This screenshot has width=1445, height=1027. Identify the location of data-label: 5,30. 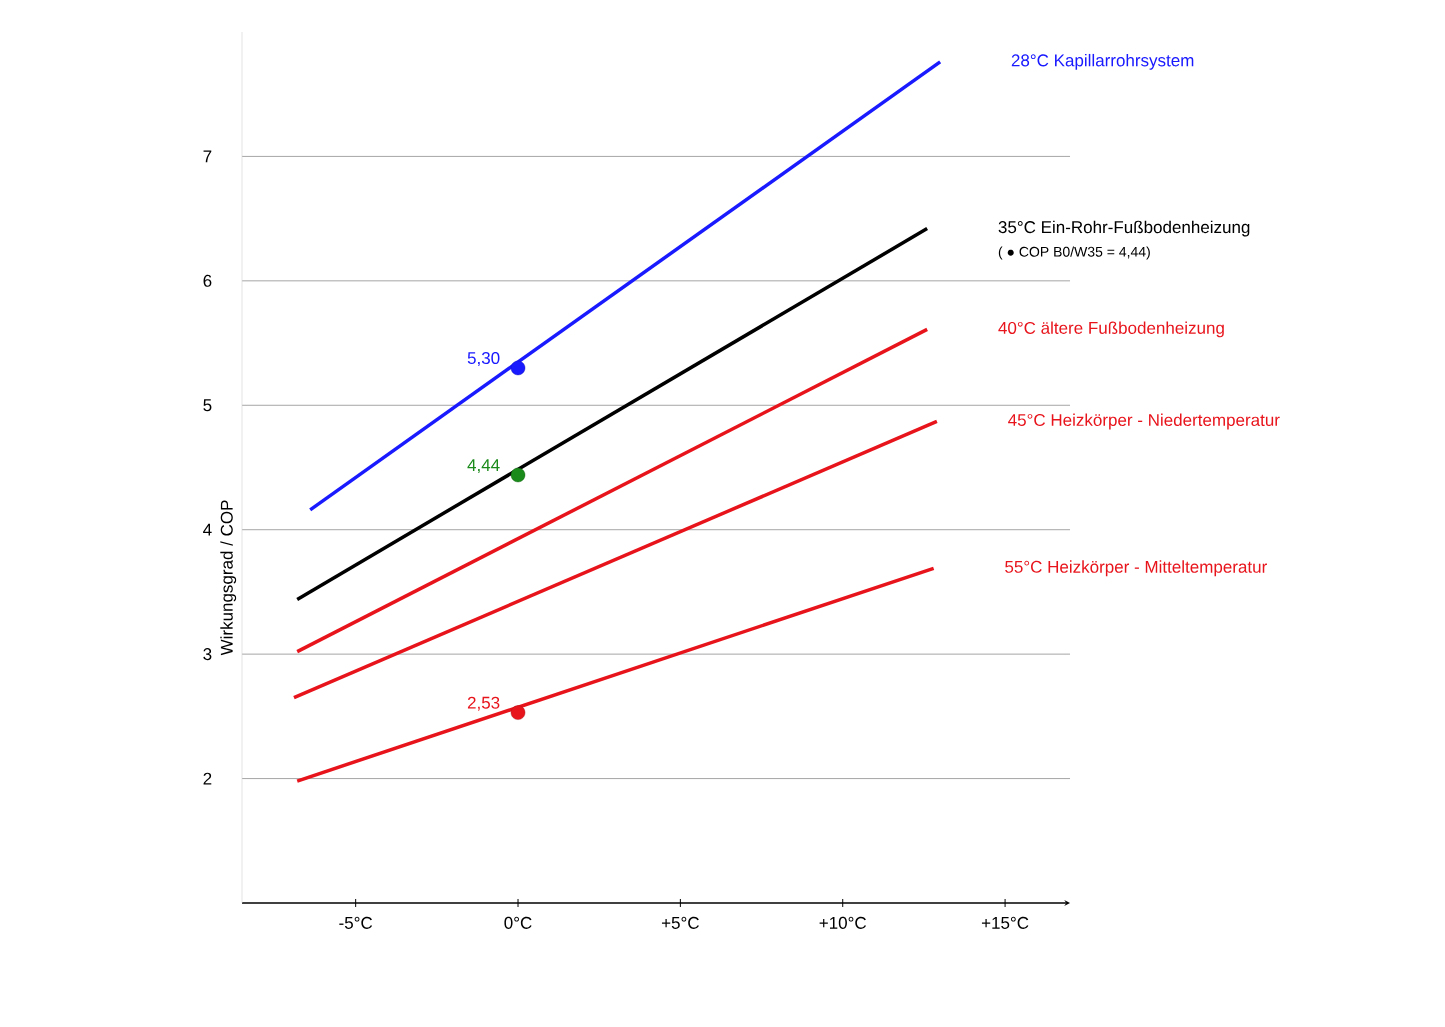
(483, 359).